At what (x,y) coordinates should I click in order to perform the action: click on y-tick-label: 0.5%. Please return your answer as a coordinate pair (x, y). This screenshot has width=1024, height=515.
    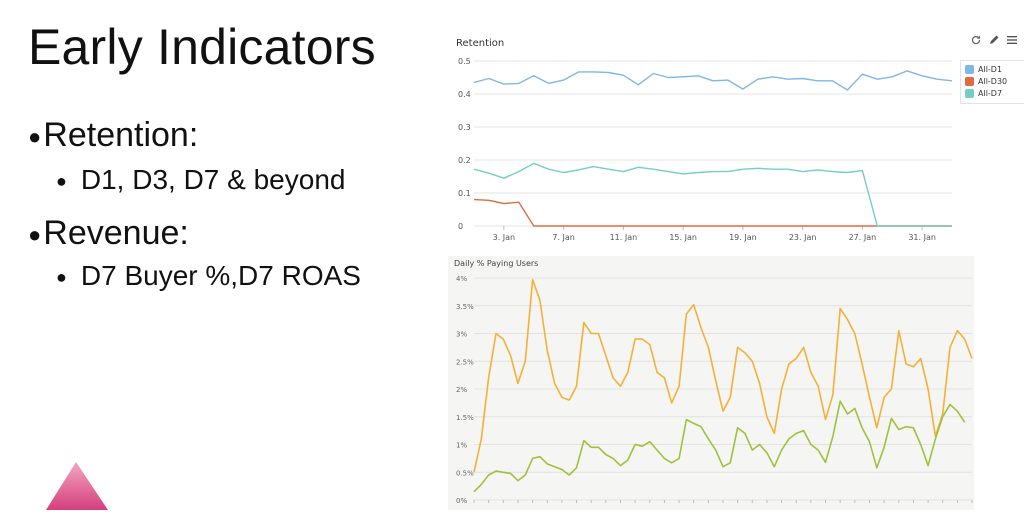
    Looking at the image, I should click on (465, 473).